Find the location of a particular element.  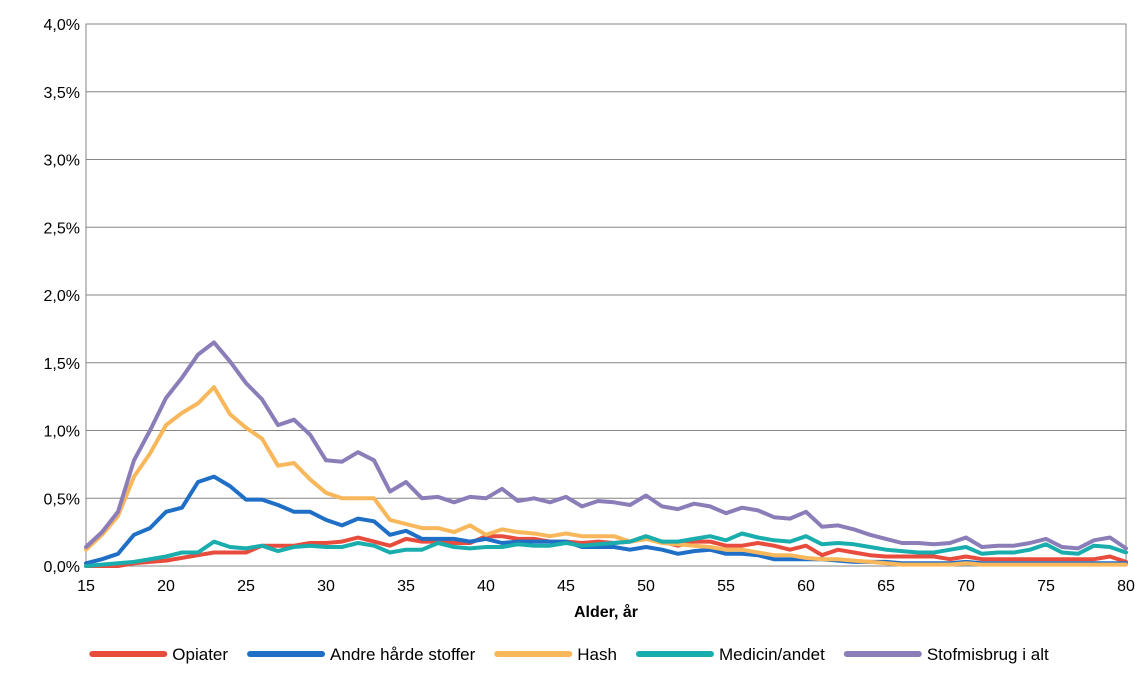

y-tick-label: 0,5% is located at coordinates (62, 499).